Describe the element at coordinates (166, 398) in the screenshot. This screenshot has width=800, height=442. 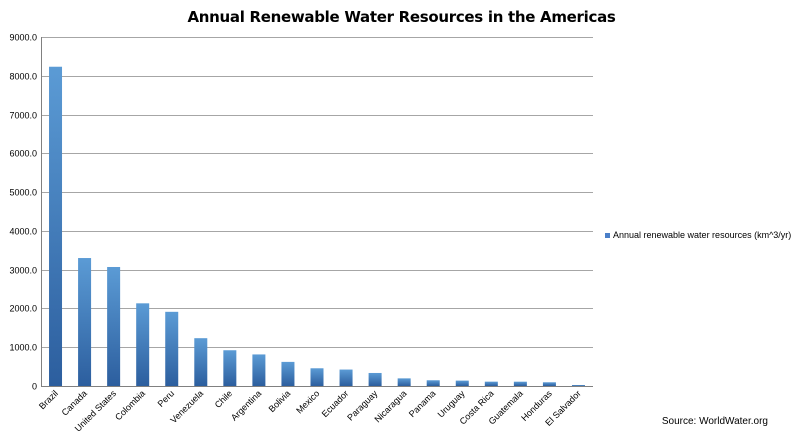
I see `x-tick-label: Peru` at that location.